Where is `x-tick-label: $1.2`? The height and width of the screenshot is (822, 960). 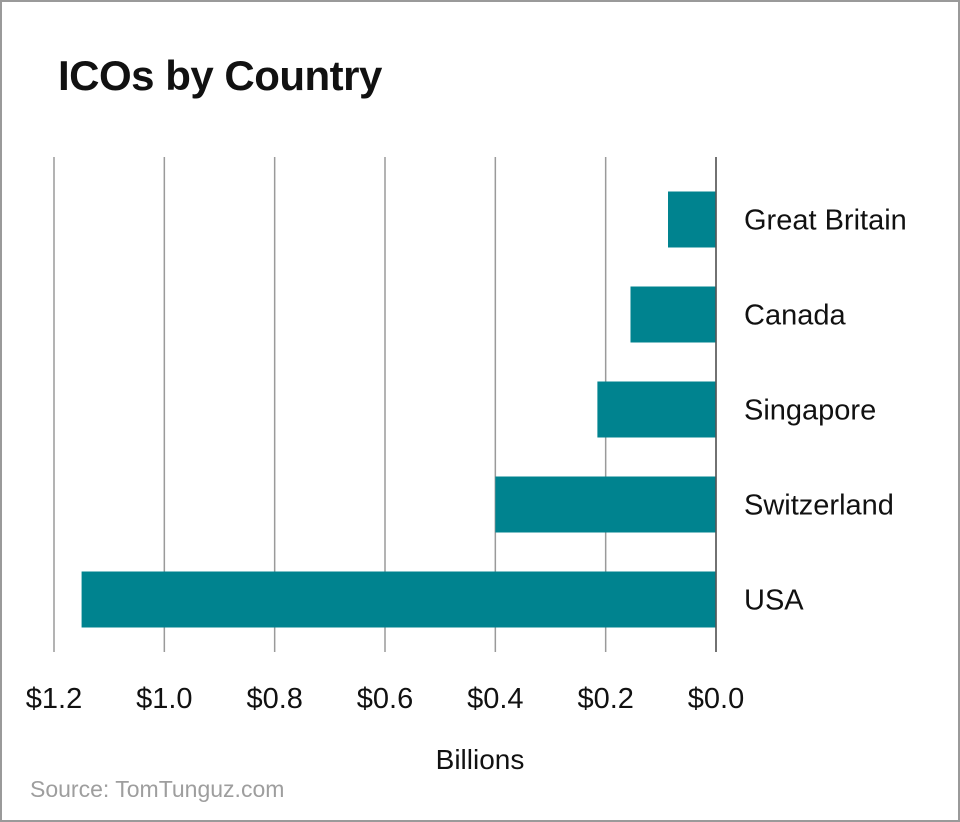 x-tick-label: $1.2 is located at coordinates (54, 699).